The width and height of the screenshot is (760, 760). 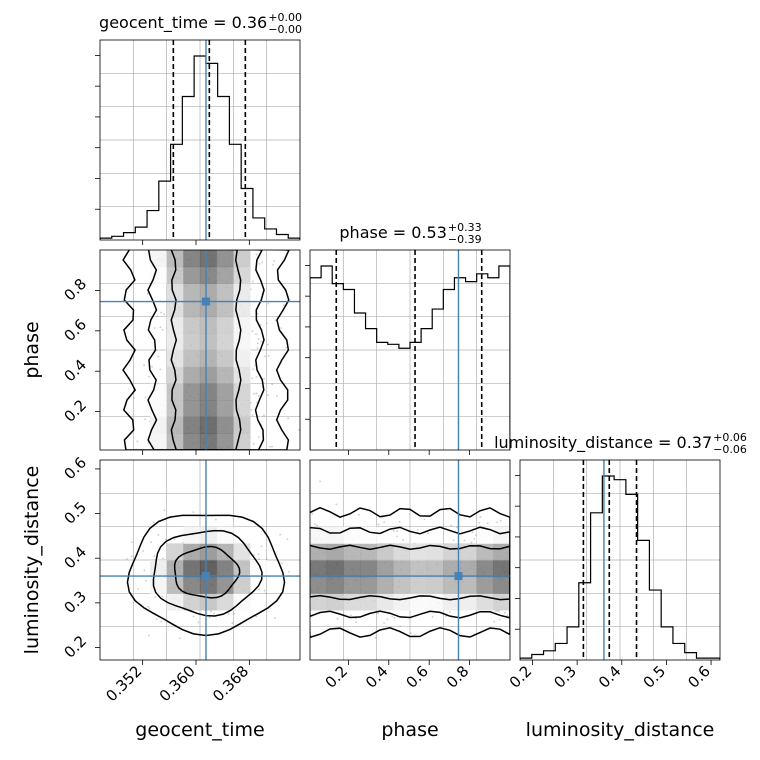 What do you see at coordinates (200, 147) in the screenshot?
I see `histogram-geocent_time` at bounding box center [200, 147].